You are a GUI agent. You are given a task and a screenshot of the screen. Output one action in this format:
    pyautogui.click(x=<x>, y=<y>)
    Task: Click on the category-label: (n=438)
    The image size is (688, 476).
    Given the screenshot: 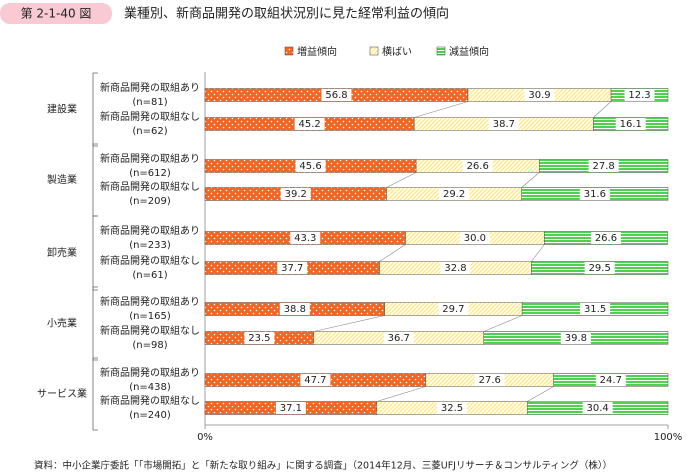 What is the action you would take?
    pyautogui.click(x=150, y=387)
    